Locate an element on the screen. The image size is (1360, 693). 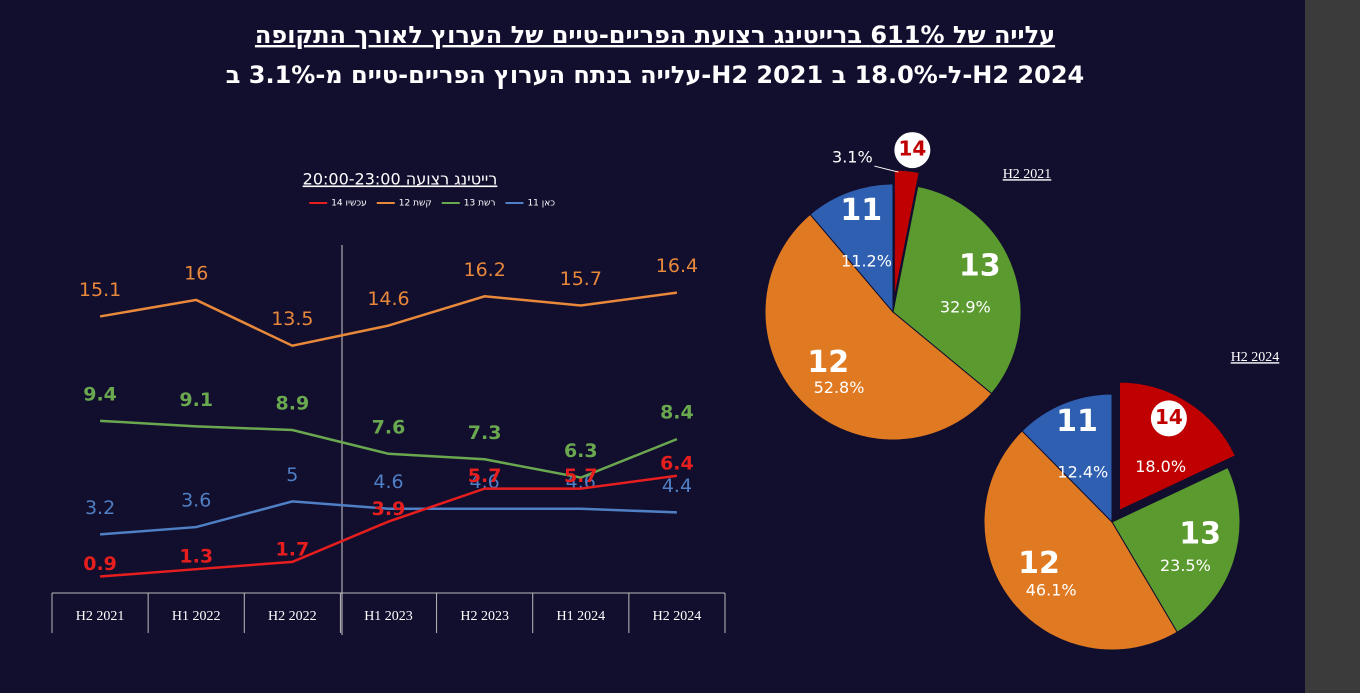
data-label: 9.1 is located at coordinates (196, 400).